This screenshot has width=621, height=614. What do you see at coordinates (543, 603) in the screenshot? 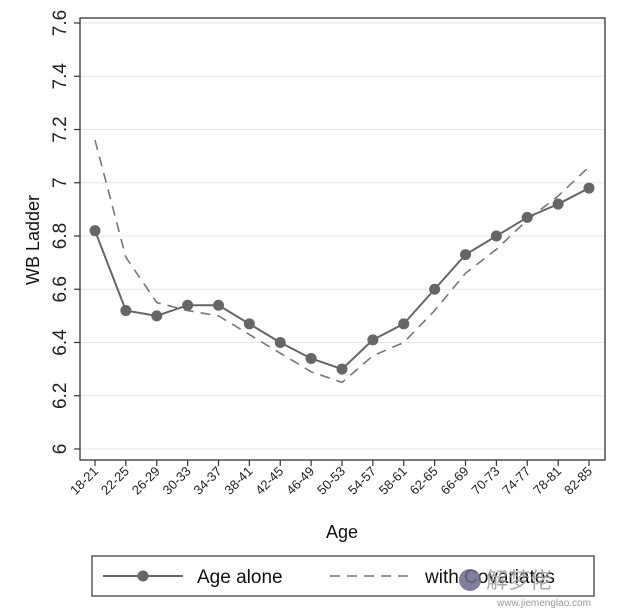
I see `watermark-url: www.jiemenglao.com` at bounding box center [543, 603].